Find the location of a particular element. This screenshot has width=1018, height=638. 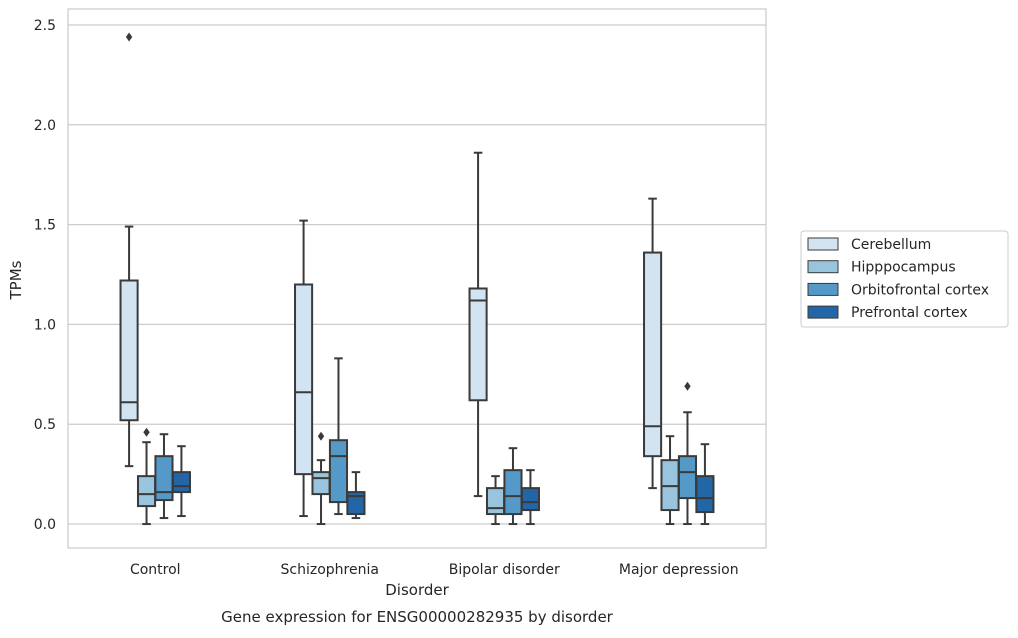

legend-label: Orbitofrontal cortex is located at coordinates (920, 290).